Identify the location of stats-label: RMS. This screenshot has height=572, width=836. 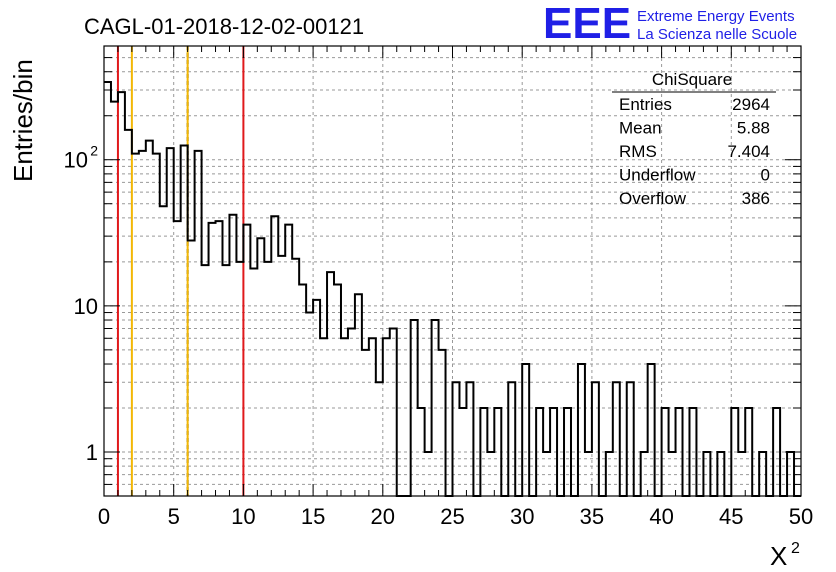
(638, 151).